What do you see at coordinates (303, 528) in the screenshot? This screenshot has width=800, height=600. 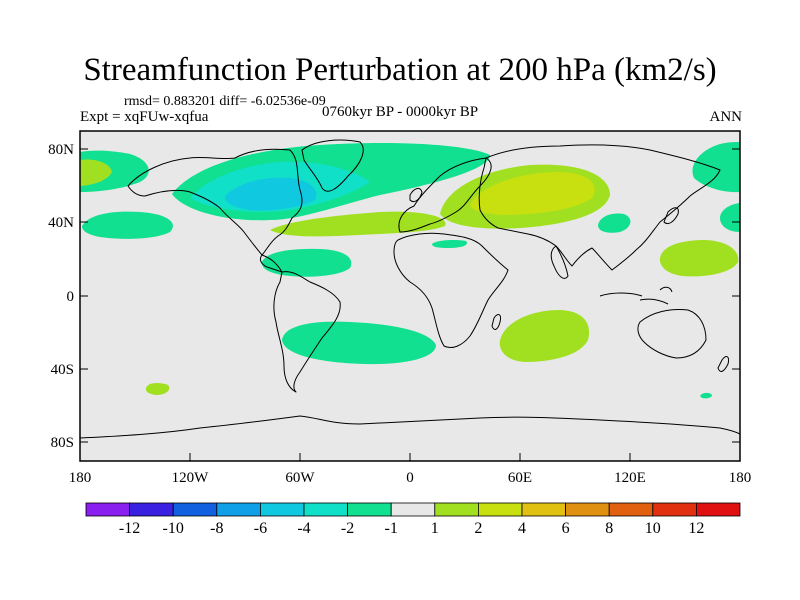 I see `colorbar-label: -4` at bounding box center [303, 528].